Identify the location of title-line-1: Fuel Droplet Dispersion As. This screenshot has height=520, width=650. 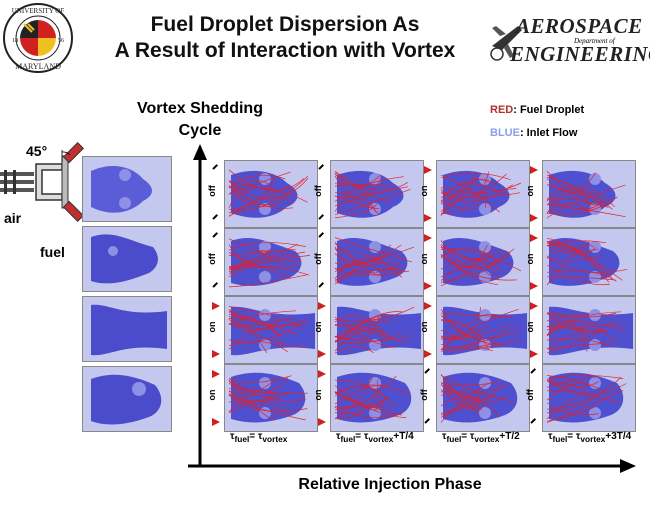
(285, 24).